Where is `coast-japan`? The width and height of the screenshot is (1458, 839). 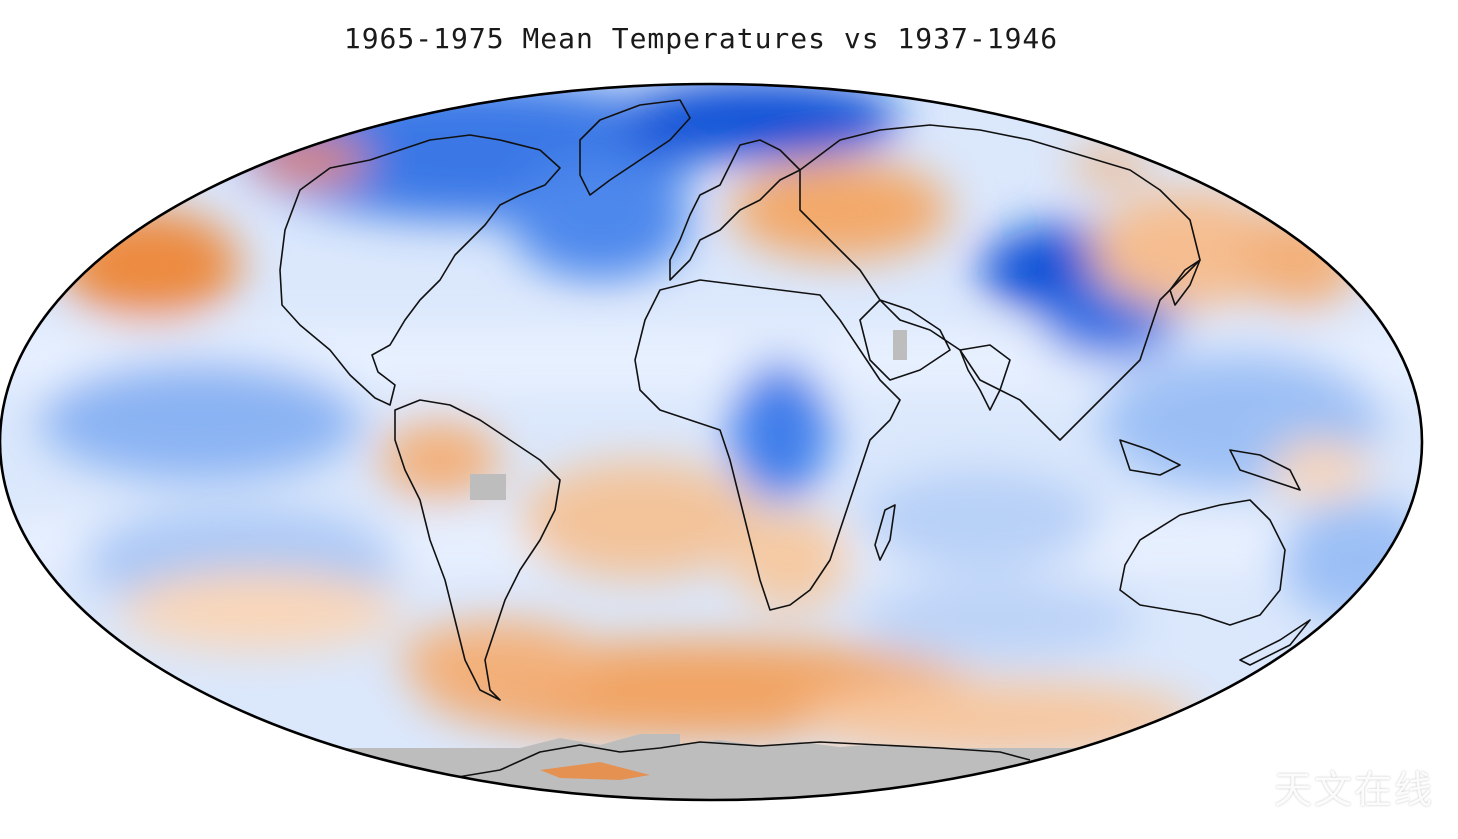
coast-japan is located at coordinates (1185, 282).